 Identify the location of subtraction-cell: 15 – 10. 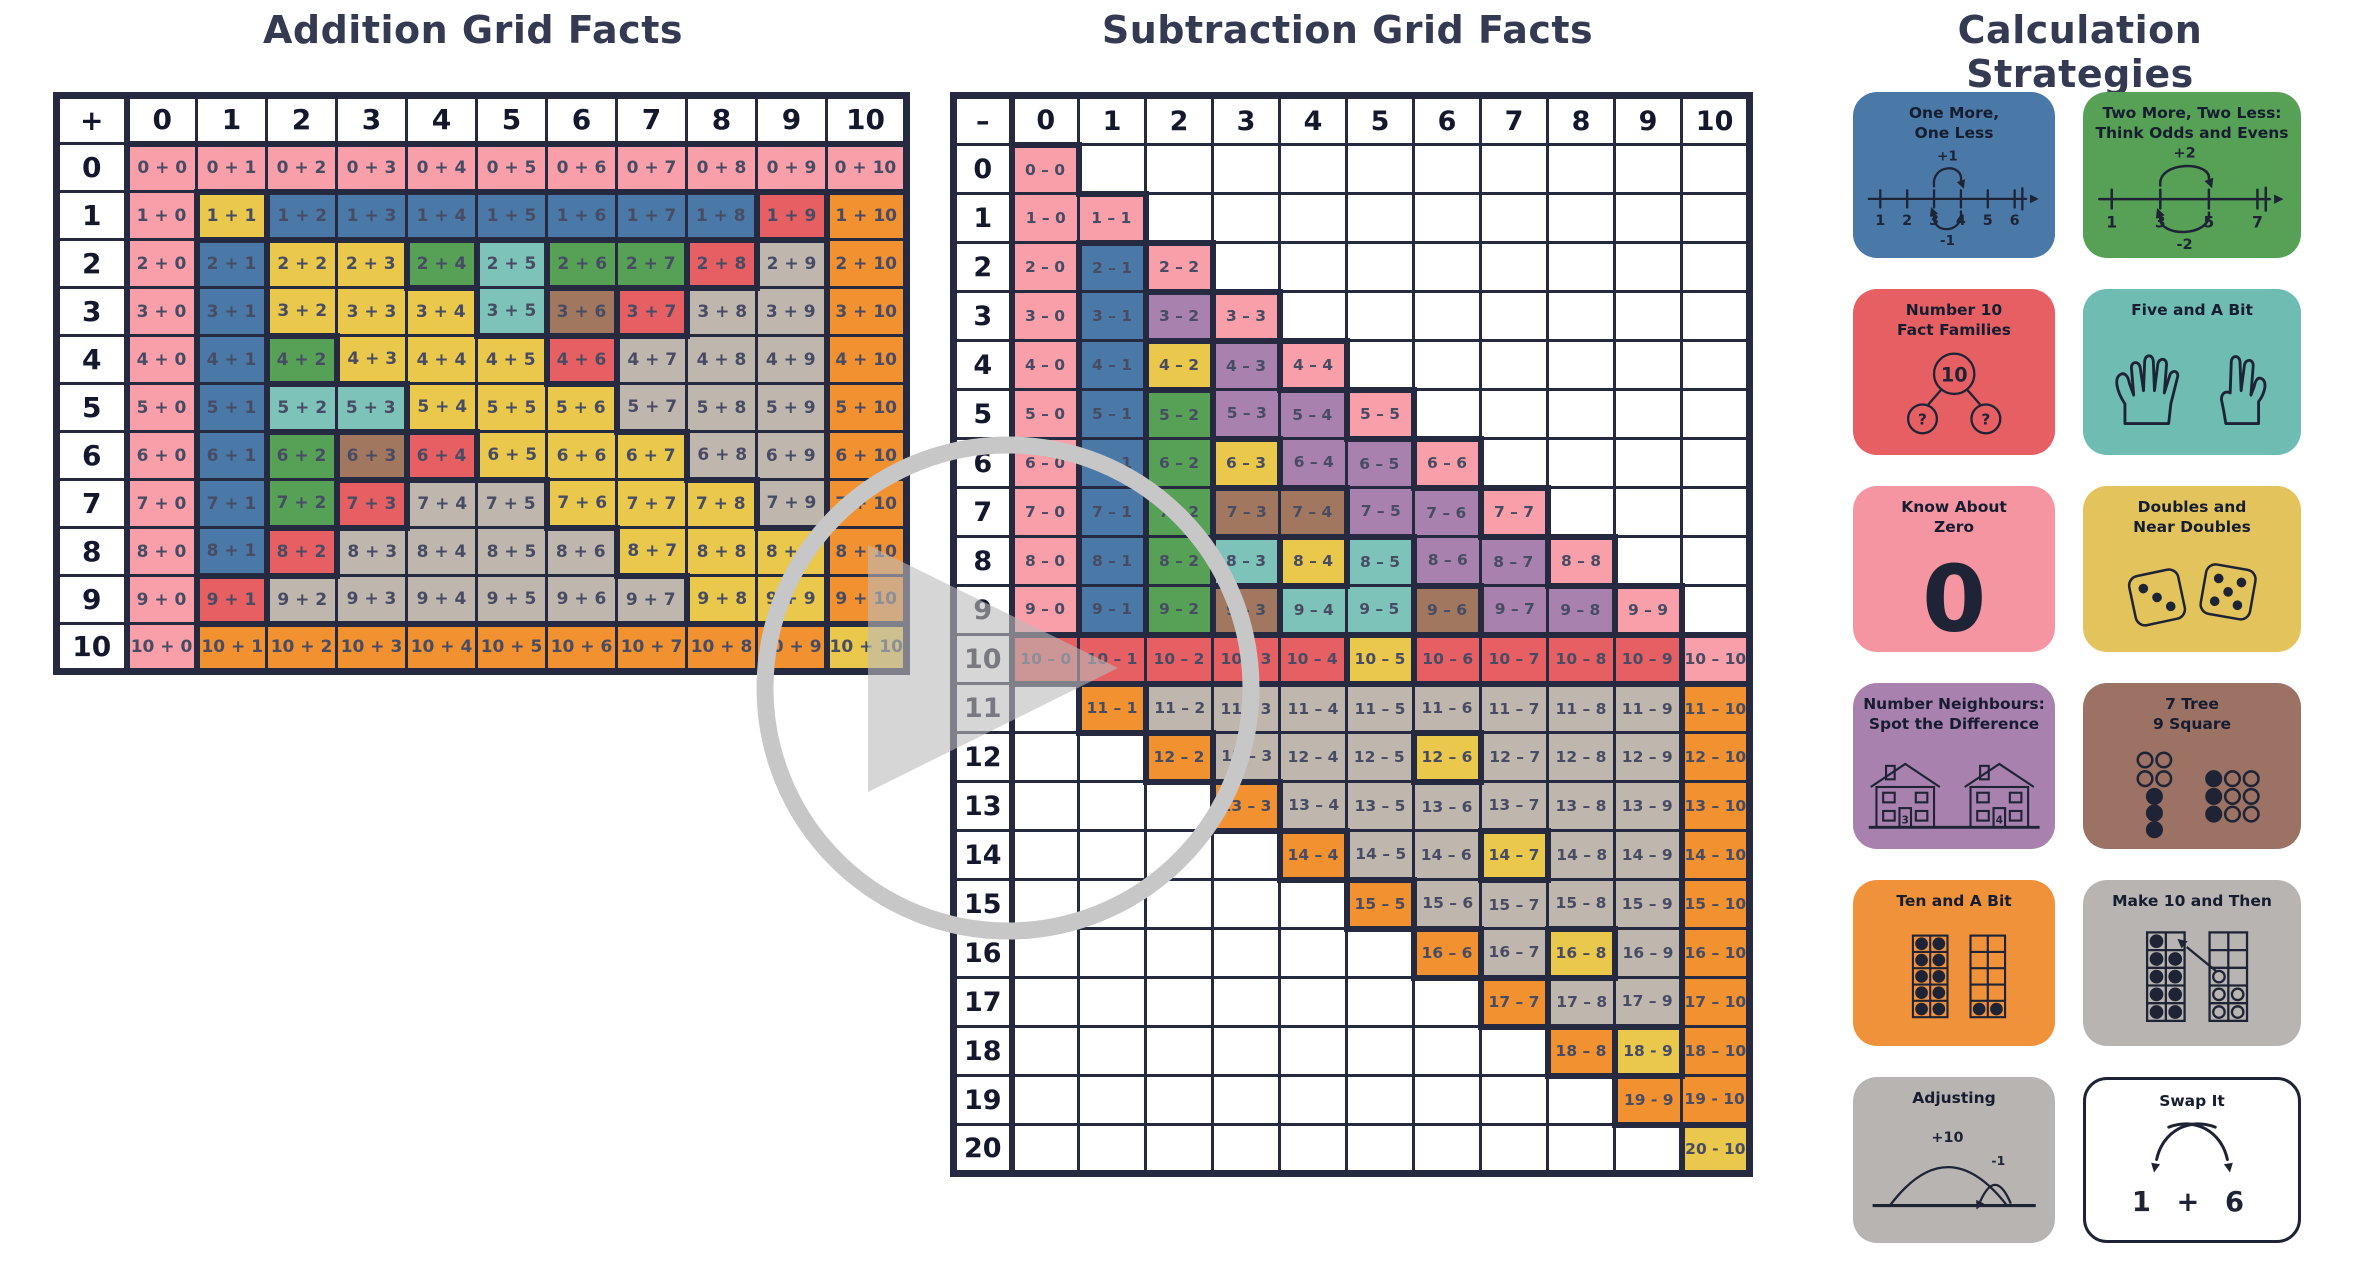
(1715, 904).